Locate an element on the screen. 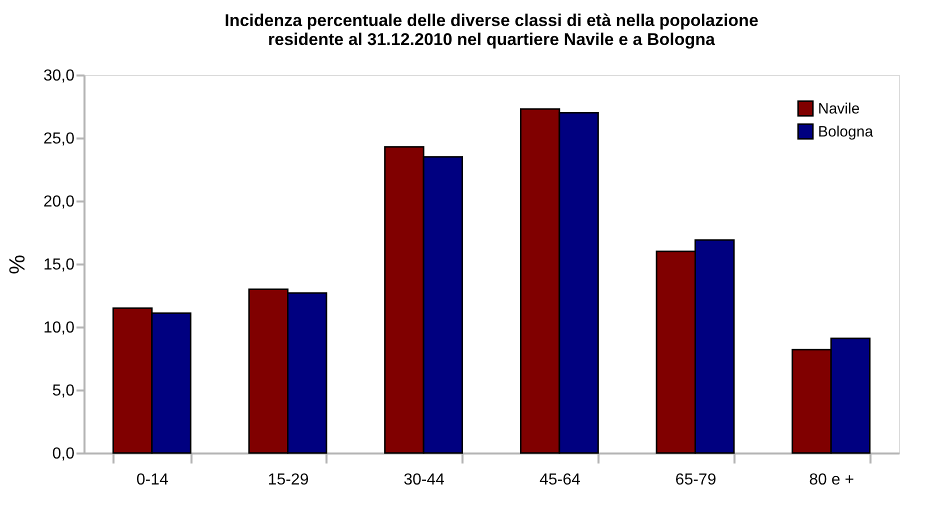 The width and height of the screenshot is (945, 512). y-tick-label: 25,0 is located at coordinates (59, 139).